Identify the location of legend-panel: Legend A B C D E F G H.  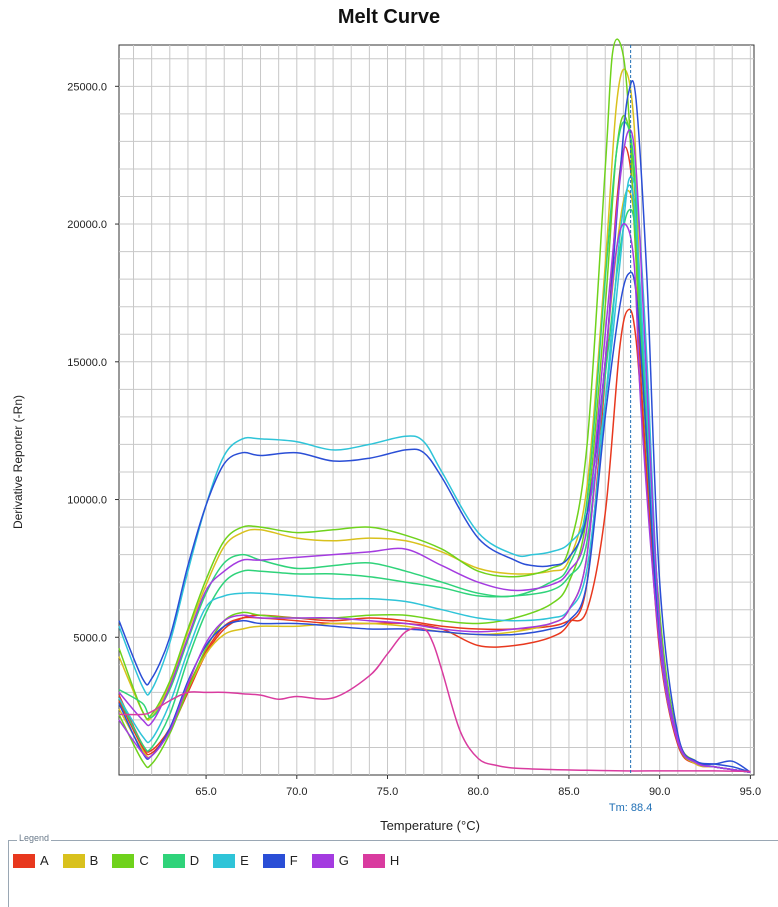
(393, 870).